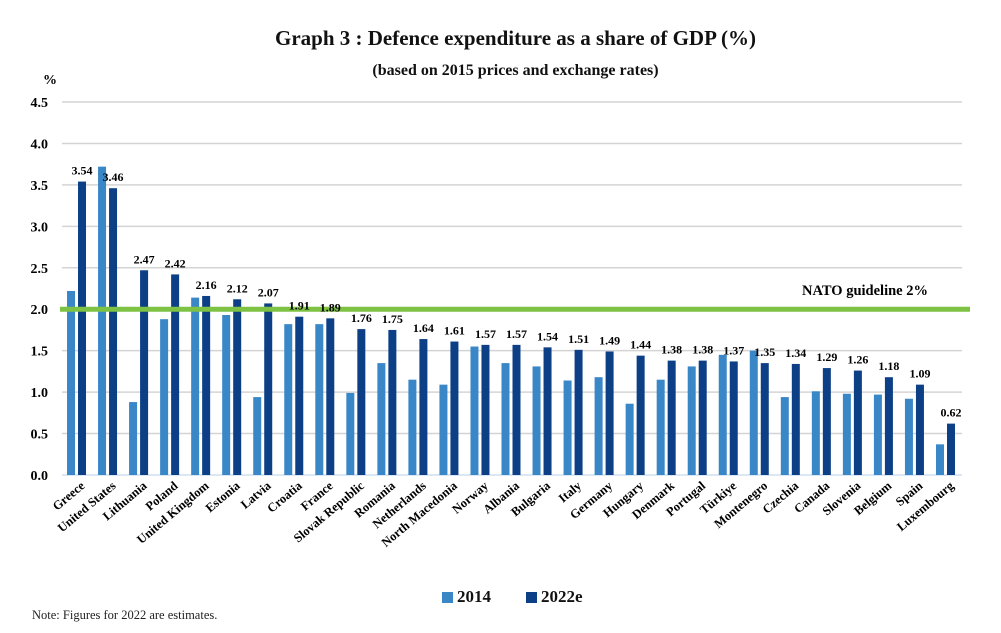  What do you see at coordinates (40, 393) in the screenshot?
I see `y-tick-label: 1.0` at bounding box center [40, 393].